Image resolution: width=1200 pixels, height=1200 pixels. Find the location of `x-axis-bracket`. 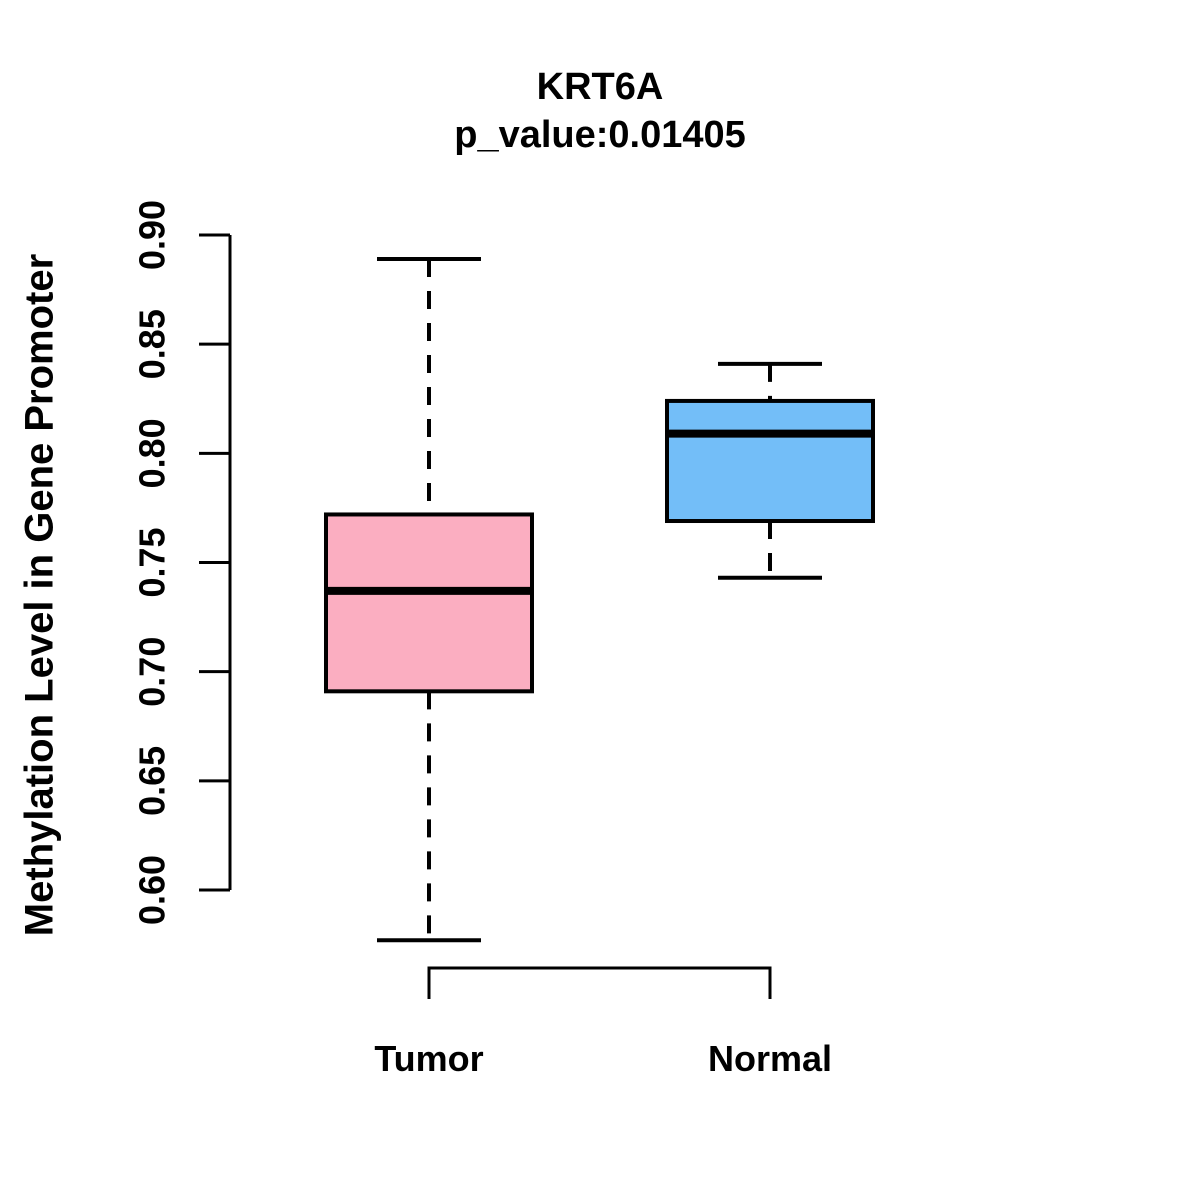

x-axis-bracket is located at coordinates (599, 982).